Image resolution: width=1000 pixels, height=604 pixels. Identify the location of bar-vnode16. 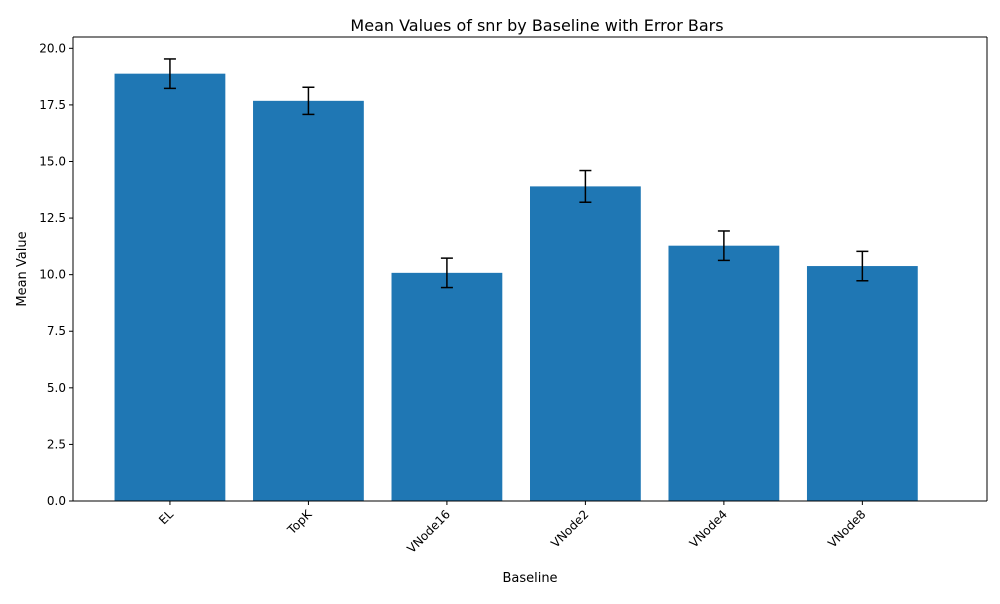
(447, 386).